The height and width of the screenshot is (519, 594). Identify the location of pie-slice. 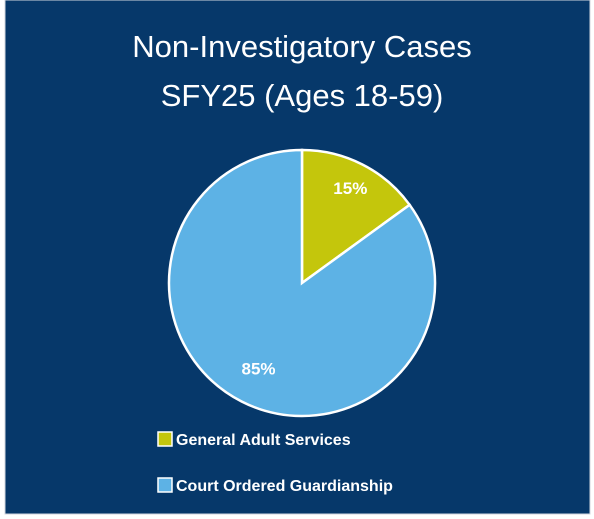
(356, 217).